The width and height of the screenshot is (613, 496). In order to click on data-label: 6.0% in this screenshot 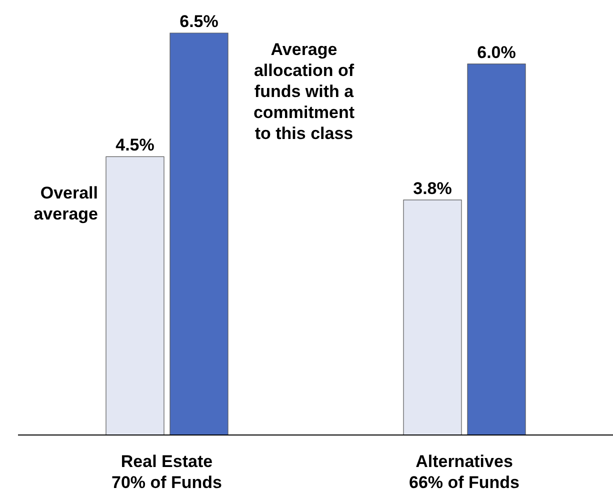, I will do `click(496, 52)`.